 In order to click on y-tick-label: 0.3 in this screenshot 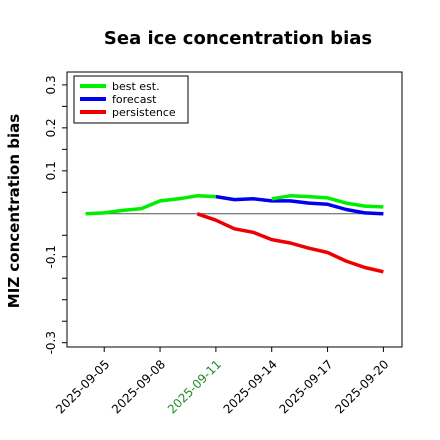, I will do `click(51, 84)`.